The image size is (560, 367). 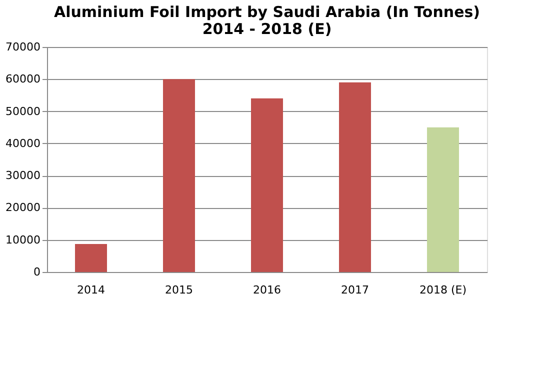 I want to click on y-tick-label: 40000, so click(x=23, y=143).